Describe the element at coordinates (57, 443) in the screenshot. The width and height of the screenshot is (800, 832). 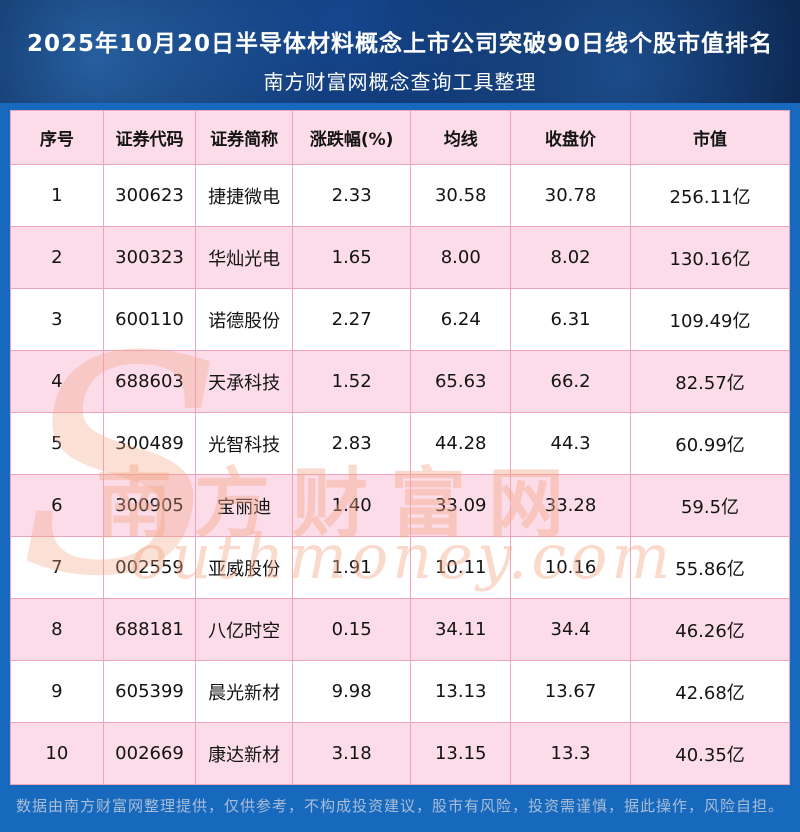
I see `table-cell: 5` at that location.